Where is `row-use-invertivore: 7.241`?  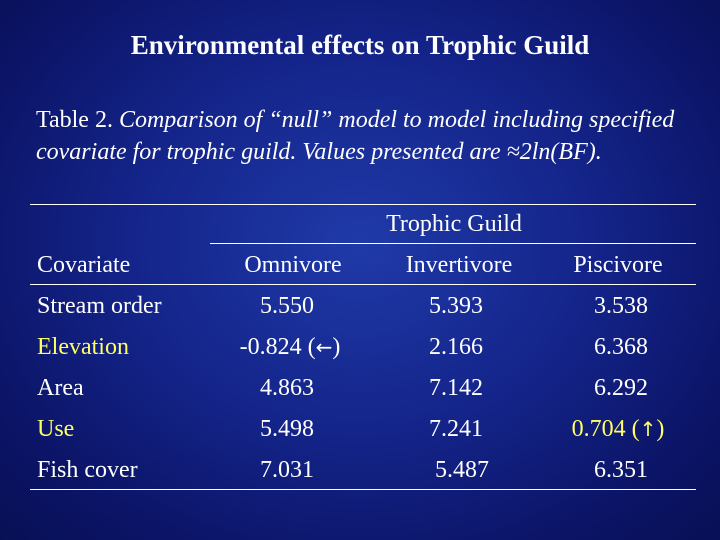
row-use-invertivore: 7.241 is located at coordinates (456, 429).